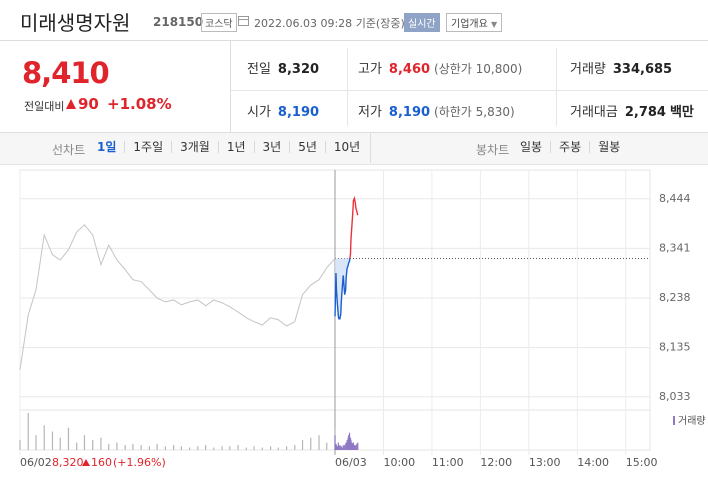 The height and width of the screenshot is (483, 708). I want to click on stock-code: 218150, so click(178, 22).